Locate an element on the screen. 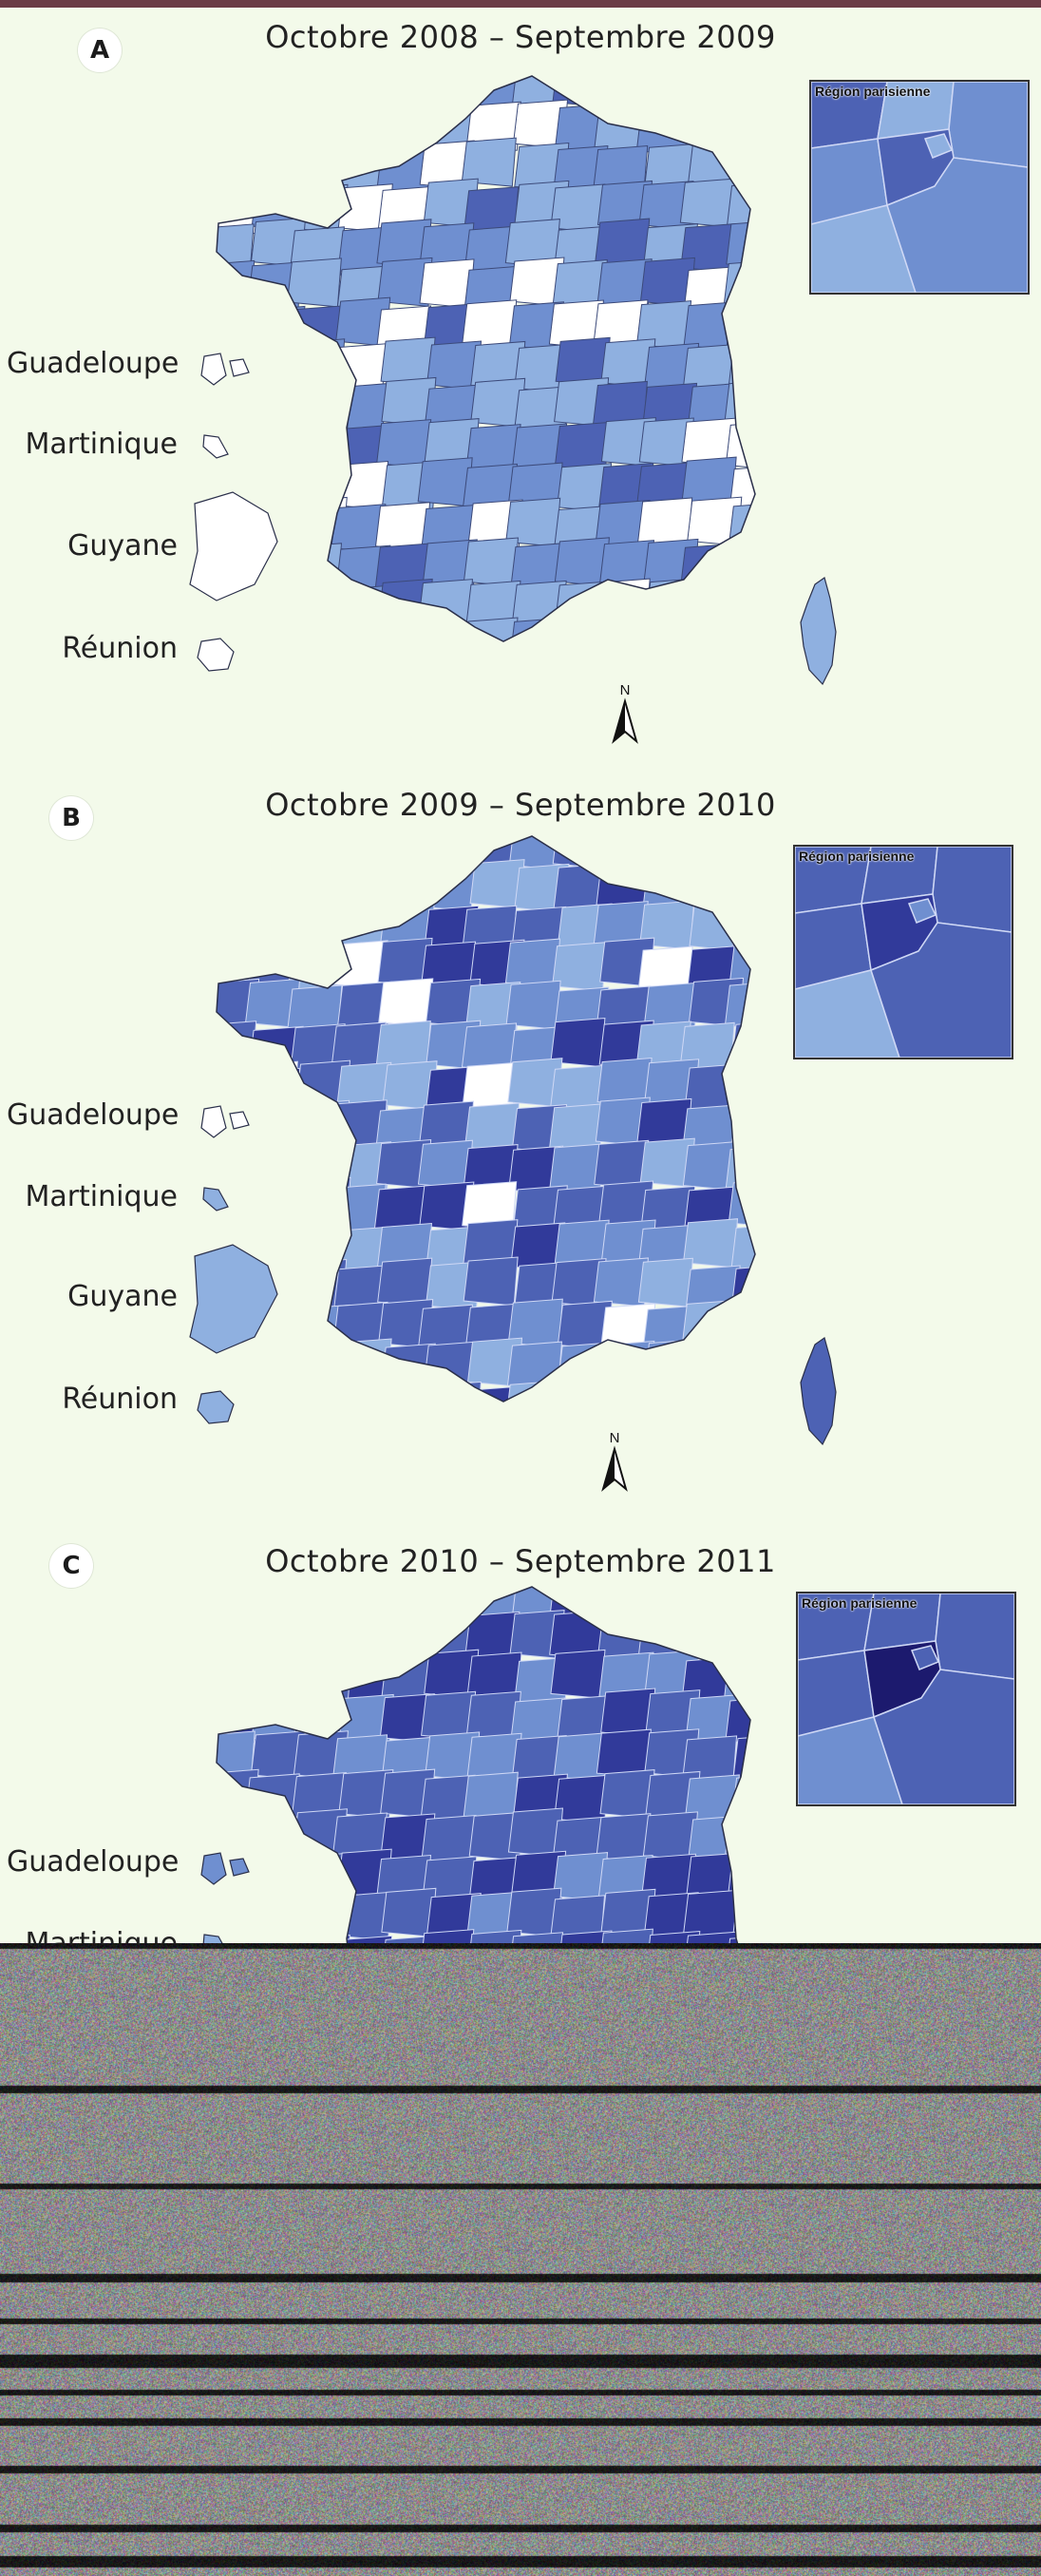 This screenshot has width=1041, height=2576. panel-title: Octobre 2008 – Septembre 2009 is located at coordinates (520, 37).